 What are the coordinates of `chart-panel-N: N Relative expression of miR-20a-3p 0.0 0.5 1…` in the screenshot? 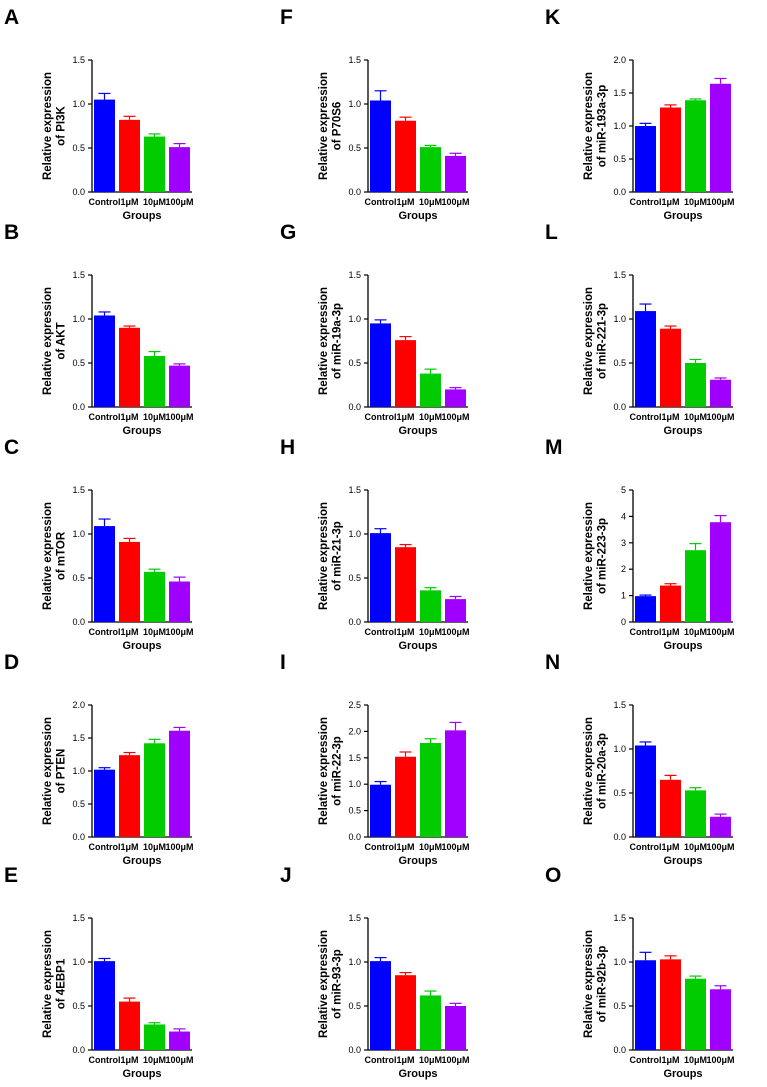 It's located at (640, 759).